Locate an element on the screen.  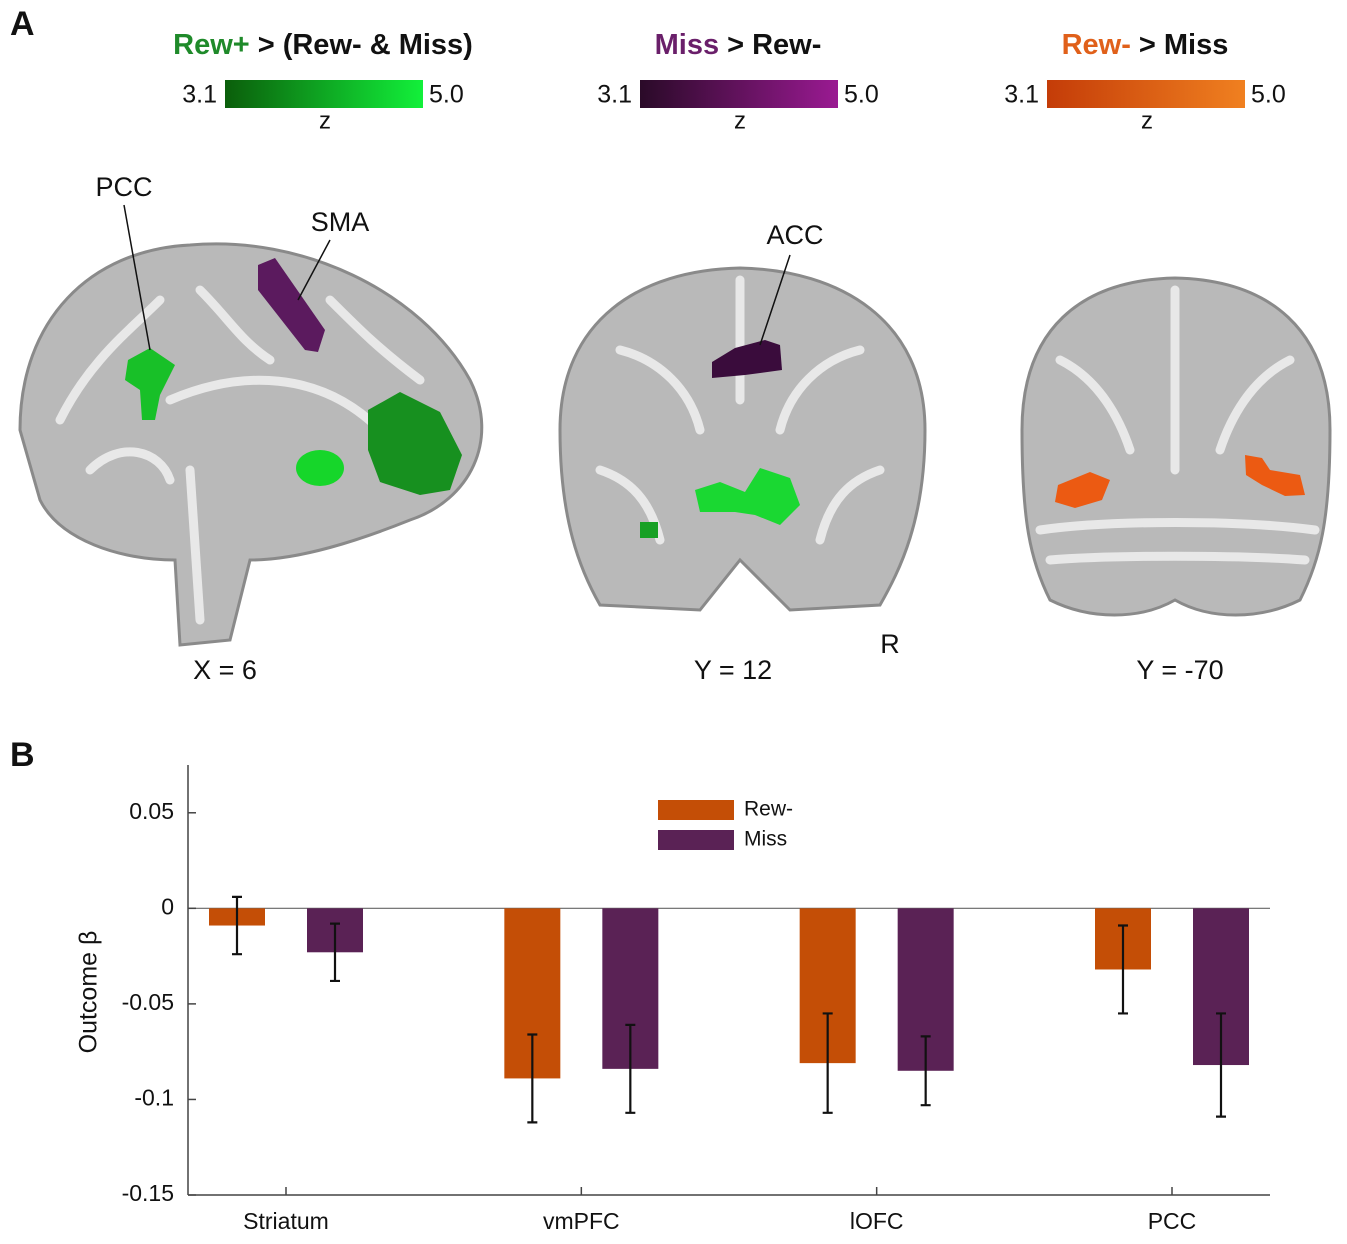
panel-label: B is located at coordinates (22, 755).